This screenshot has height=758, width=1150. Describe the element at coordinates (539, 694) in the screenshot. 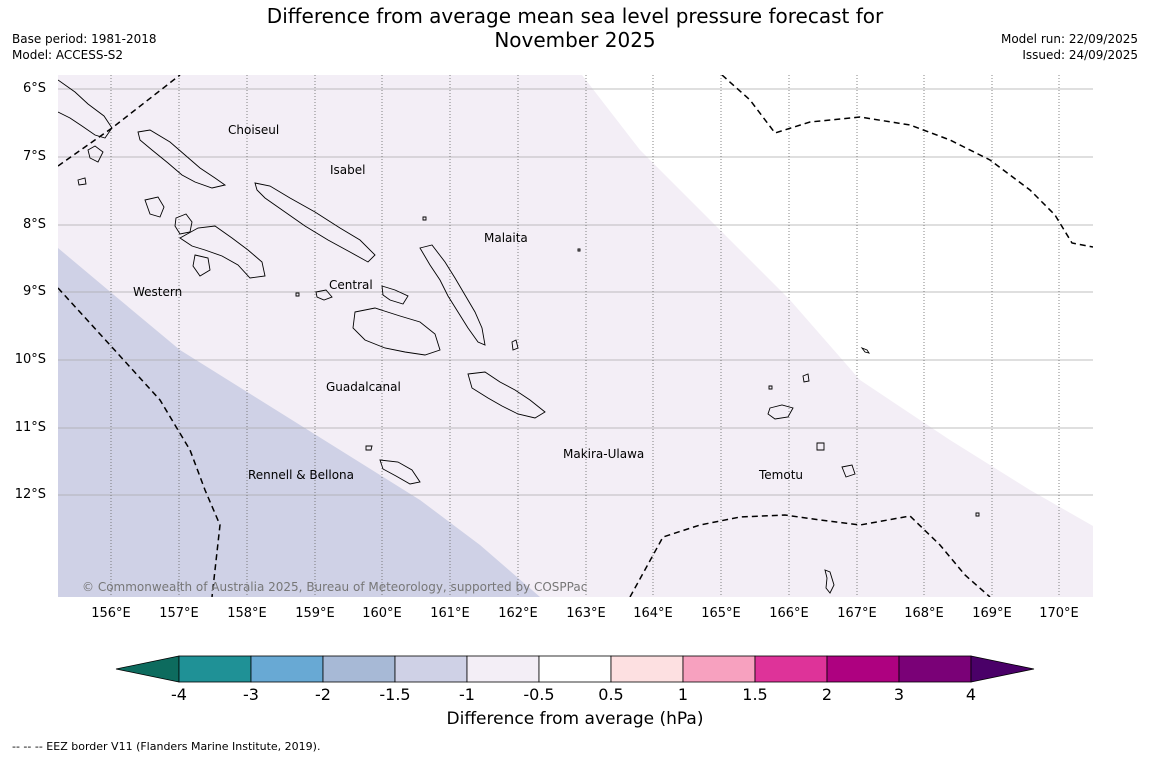

I see `colorbar-tick: -0.5` at that location.